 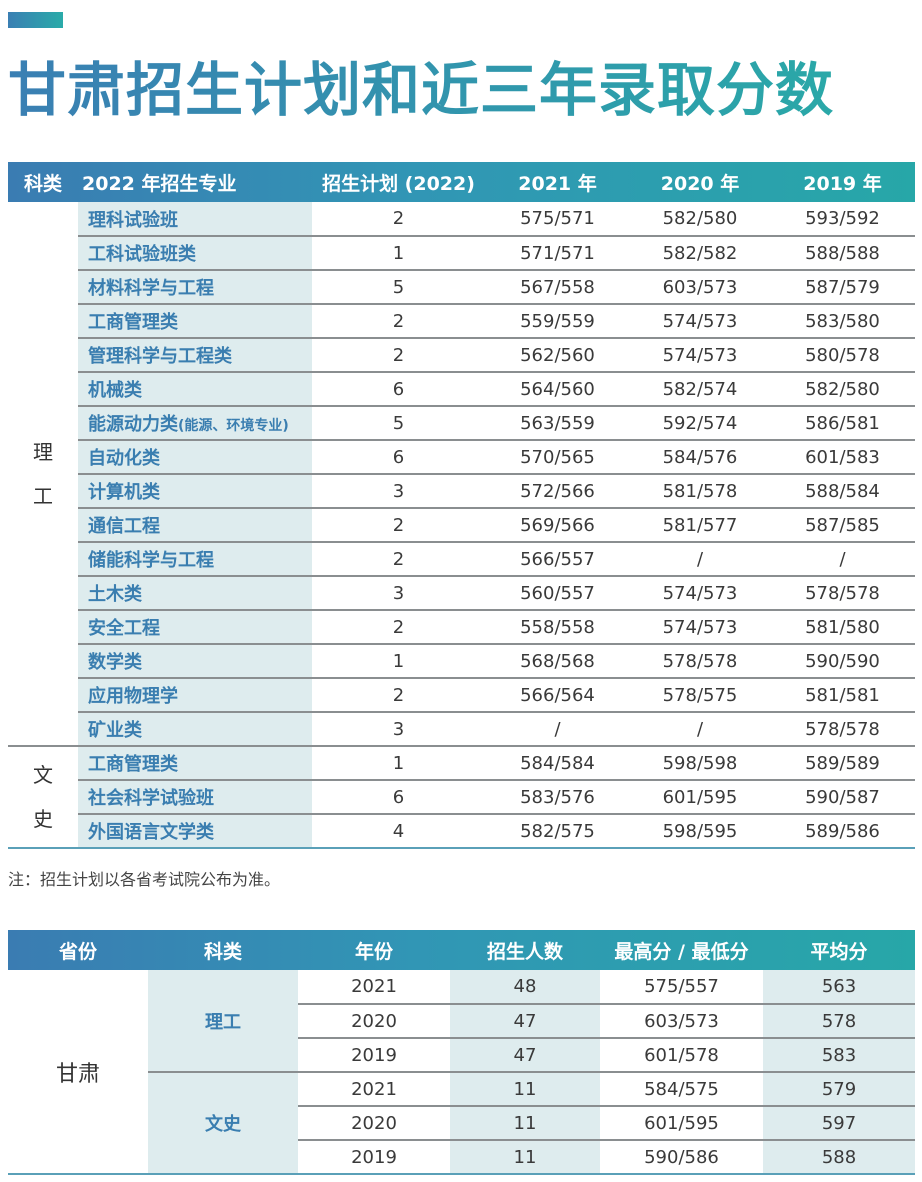 What do you see at coordinates (195, 389) in the screenshot?
I see `major-cell: 机械类` at bounding box center [195, 389].